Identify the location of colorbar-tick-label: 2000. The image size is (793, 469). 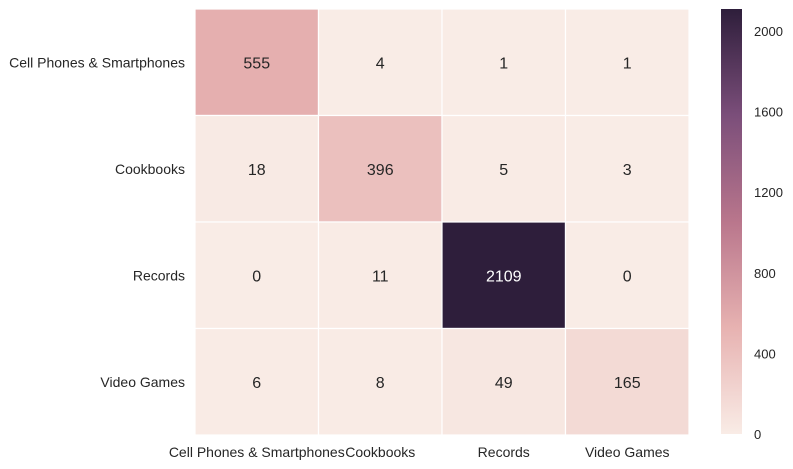
(768, 31).